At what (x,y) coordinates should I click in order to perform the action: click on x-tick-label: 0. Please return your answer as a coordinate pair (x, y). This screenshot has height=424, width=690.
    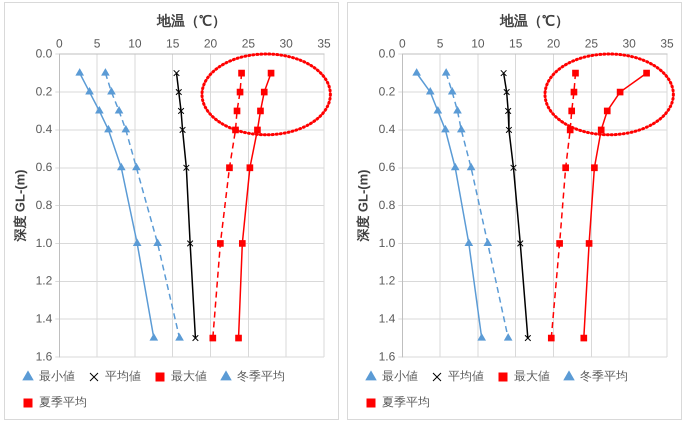
    Looking at the image, I should click on (402, 43).